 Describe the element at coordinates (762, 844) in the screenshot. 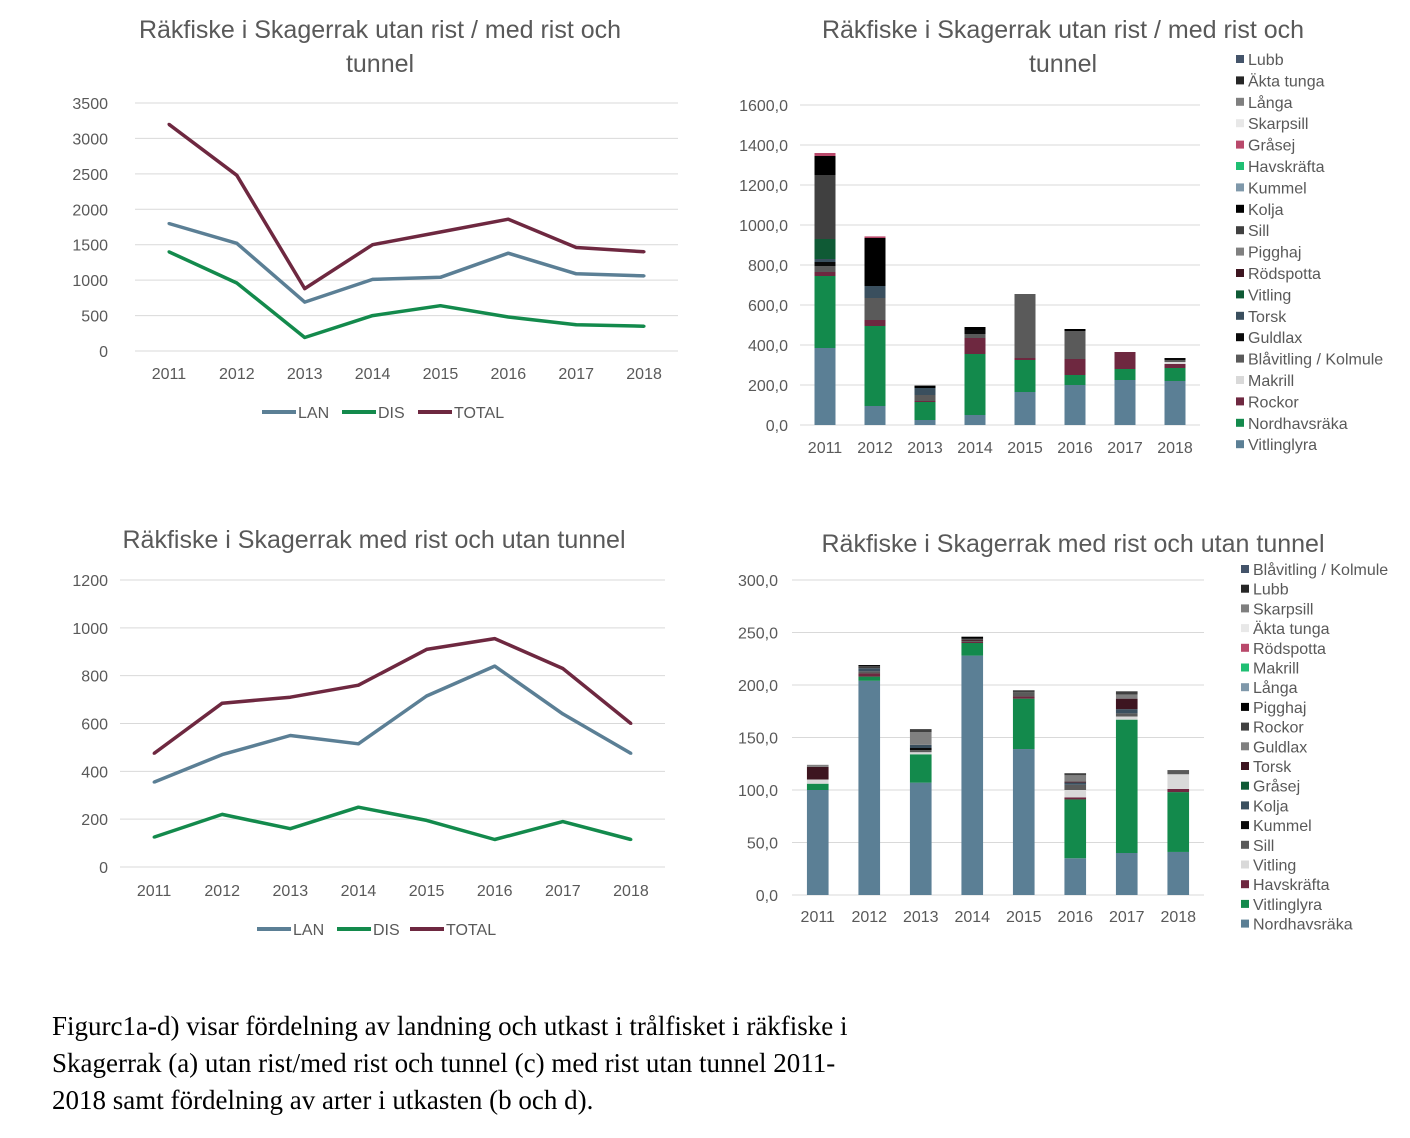

I see `y-tick-label: 50,0` at that location.